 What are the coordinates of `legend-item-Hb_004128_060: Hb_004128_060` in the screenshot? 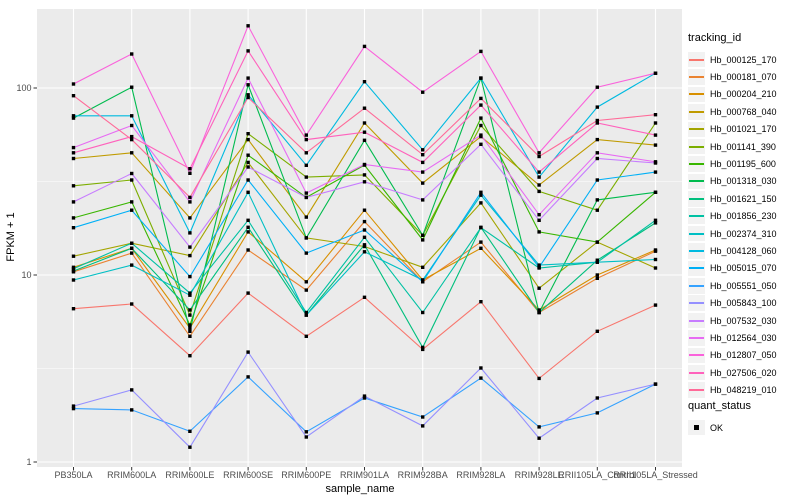 It's located at (732, 250).